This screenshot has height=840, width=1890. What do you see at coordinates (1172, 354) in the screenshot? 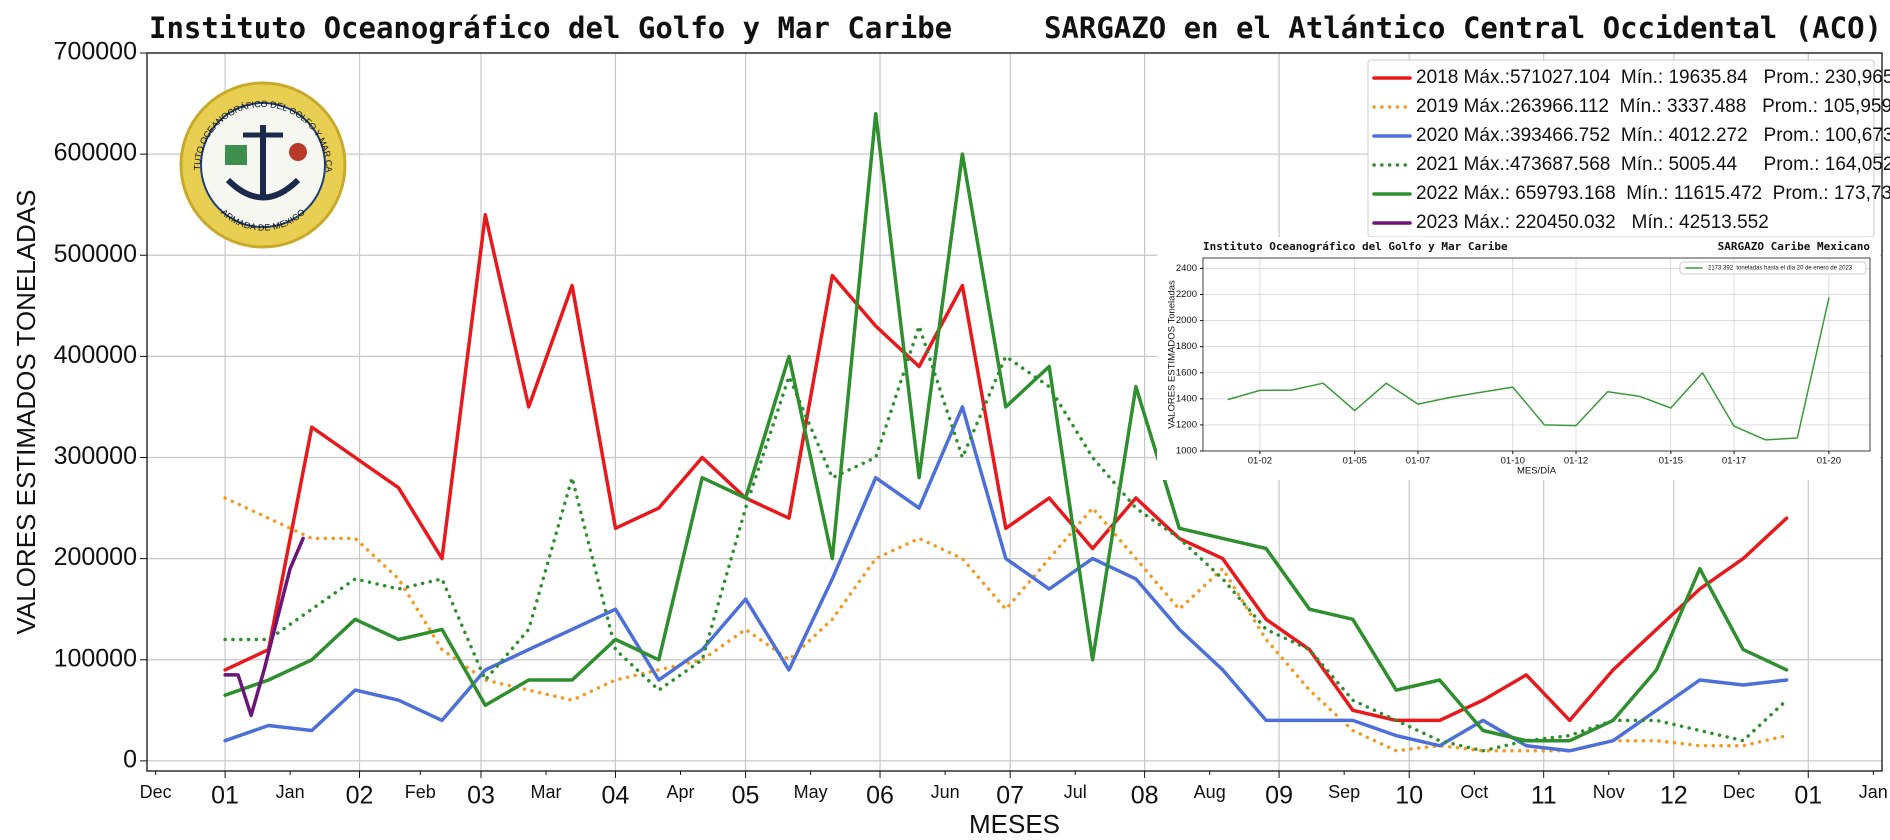
I see `y-axis-label: VALORES ESTIMADOS Toneladas` at bounding box center [1172, 354].